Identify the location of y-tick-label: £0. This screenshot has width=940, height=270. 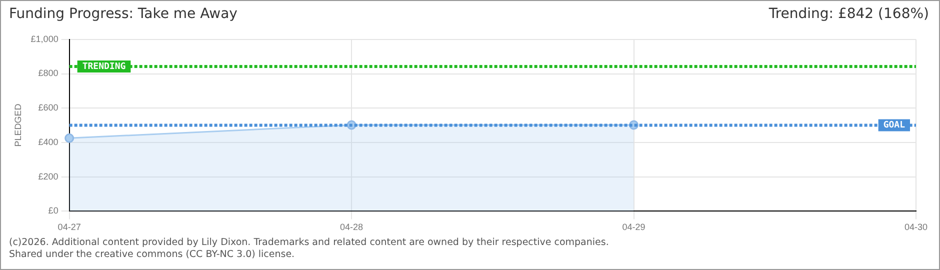
(53, 211).